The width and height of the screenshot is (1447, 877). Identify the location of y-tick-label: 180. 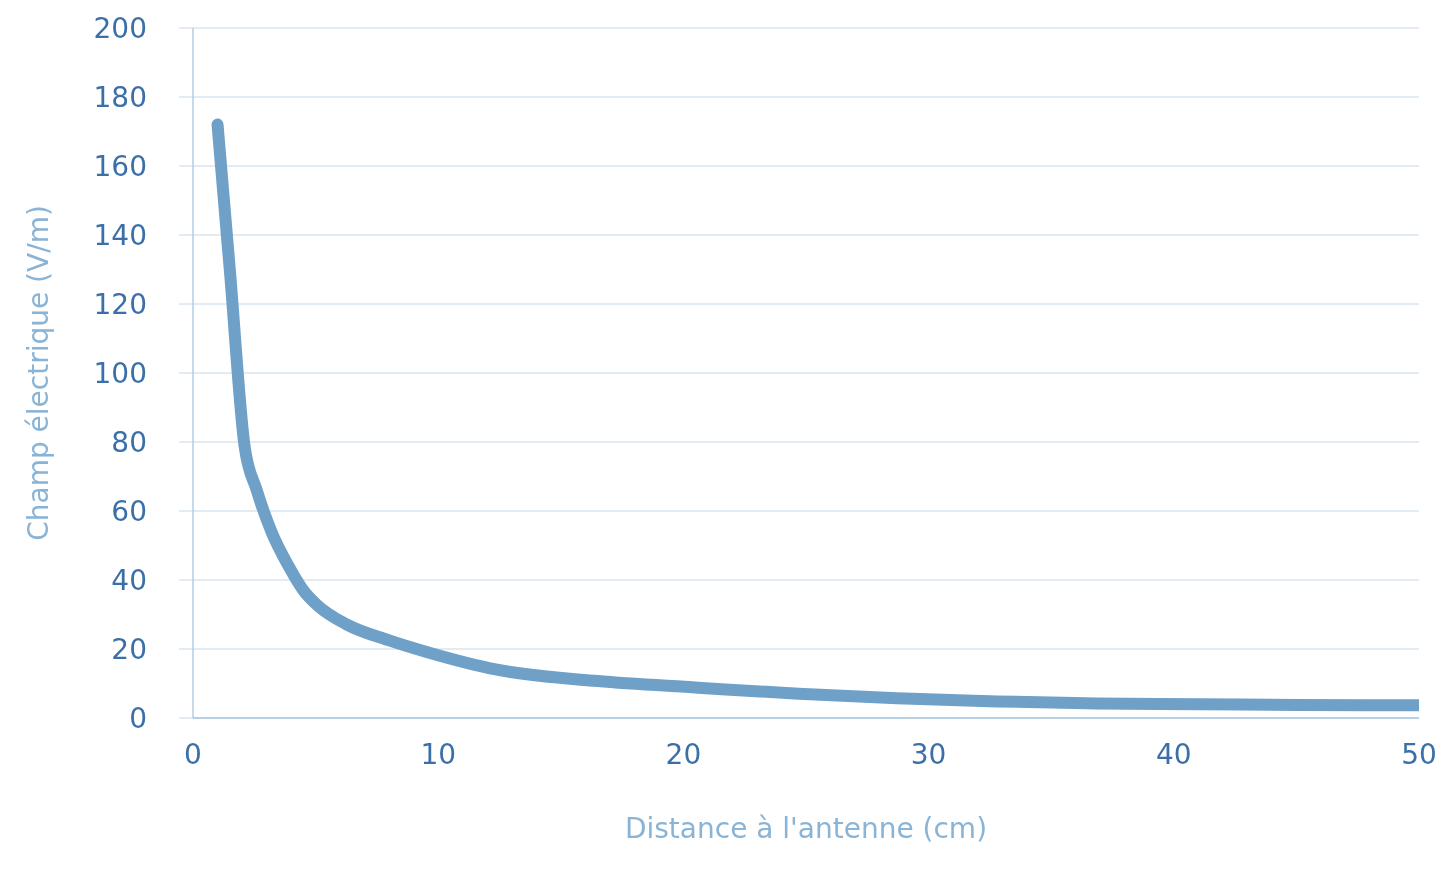
(120, 97).